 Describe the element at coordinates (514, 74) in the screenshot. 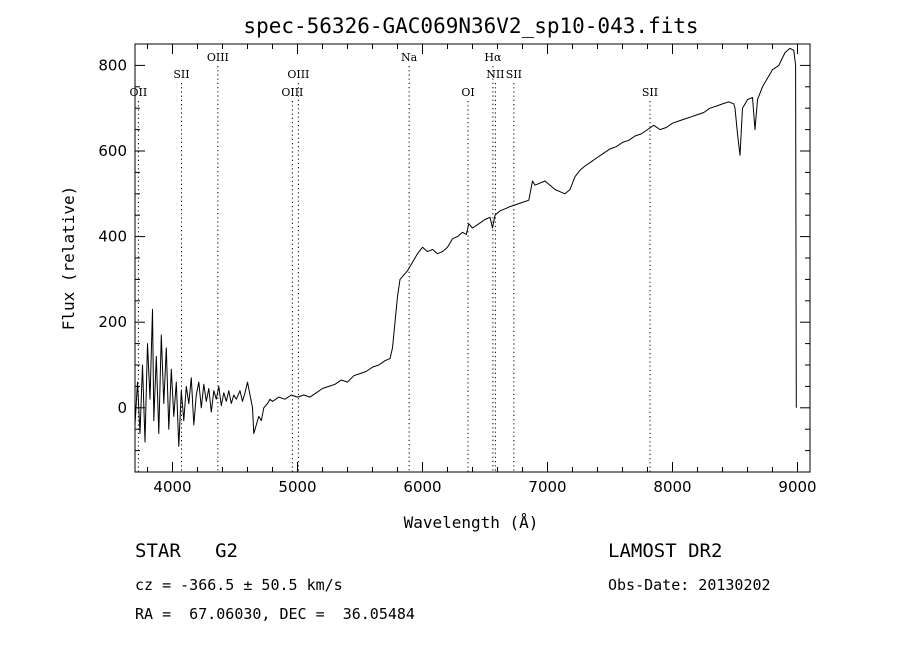

I see `line-marker-label-9: SII` at that location.